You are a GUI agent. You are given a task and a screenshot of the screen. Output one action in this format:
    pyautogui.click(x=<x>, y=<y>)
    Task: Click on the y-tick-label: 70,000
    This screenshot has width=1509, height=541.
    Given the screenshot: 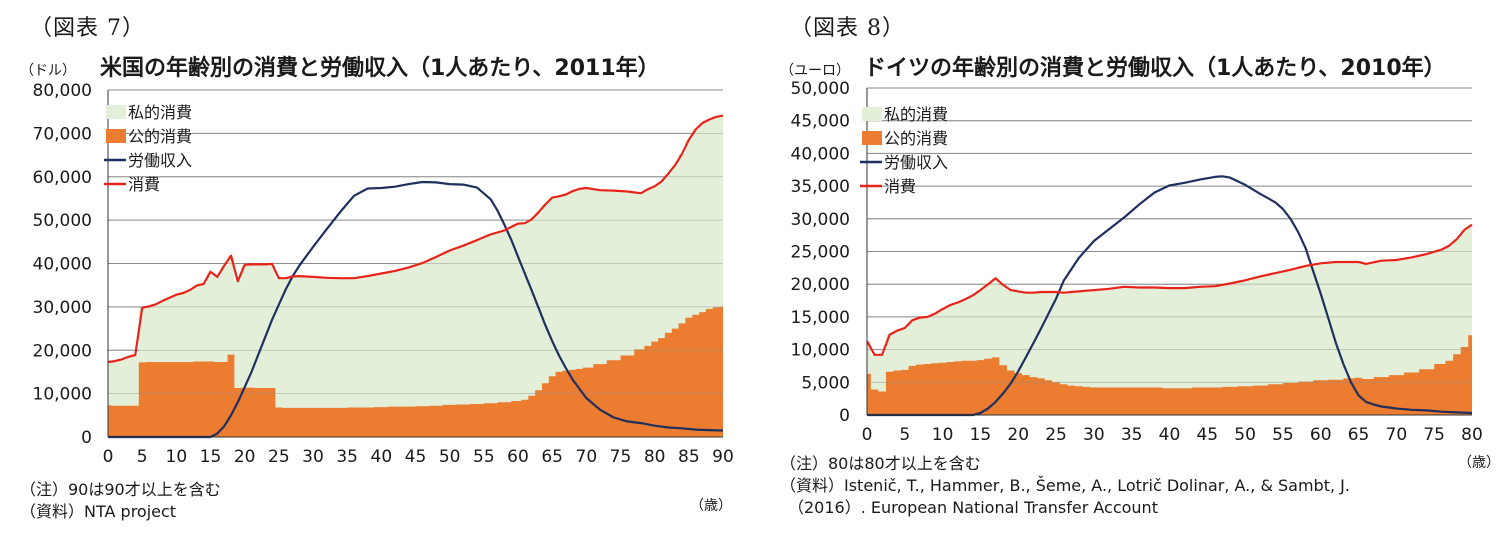 What is the action you would take?
    pyautogui.click(x=62, y=134)
    